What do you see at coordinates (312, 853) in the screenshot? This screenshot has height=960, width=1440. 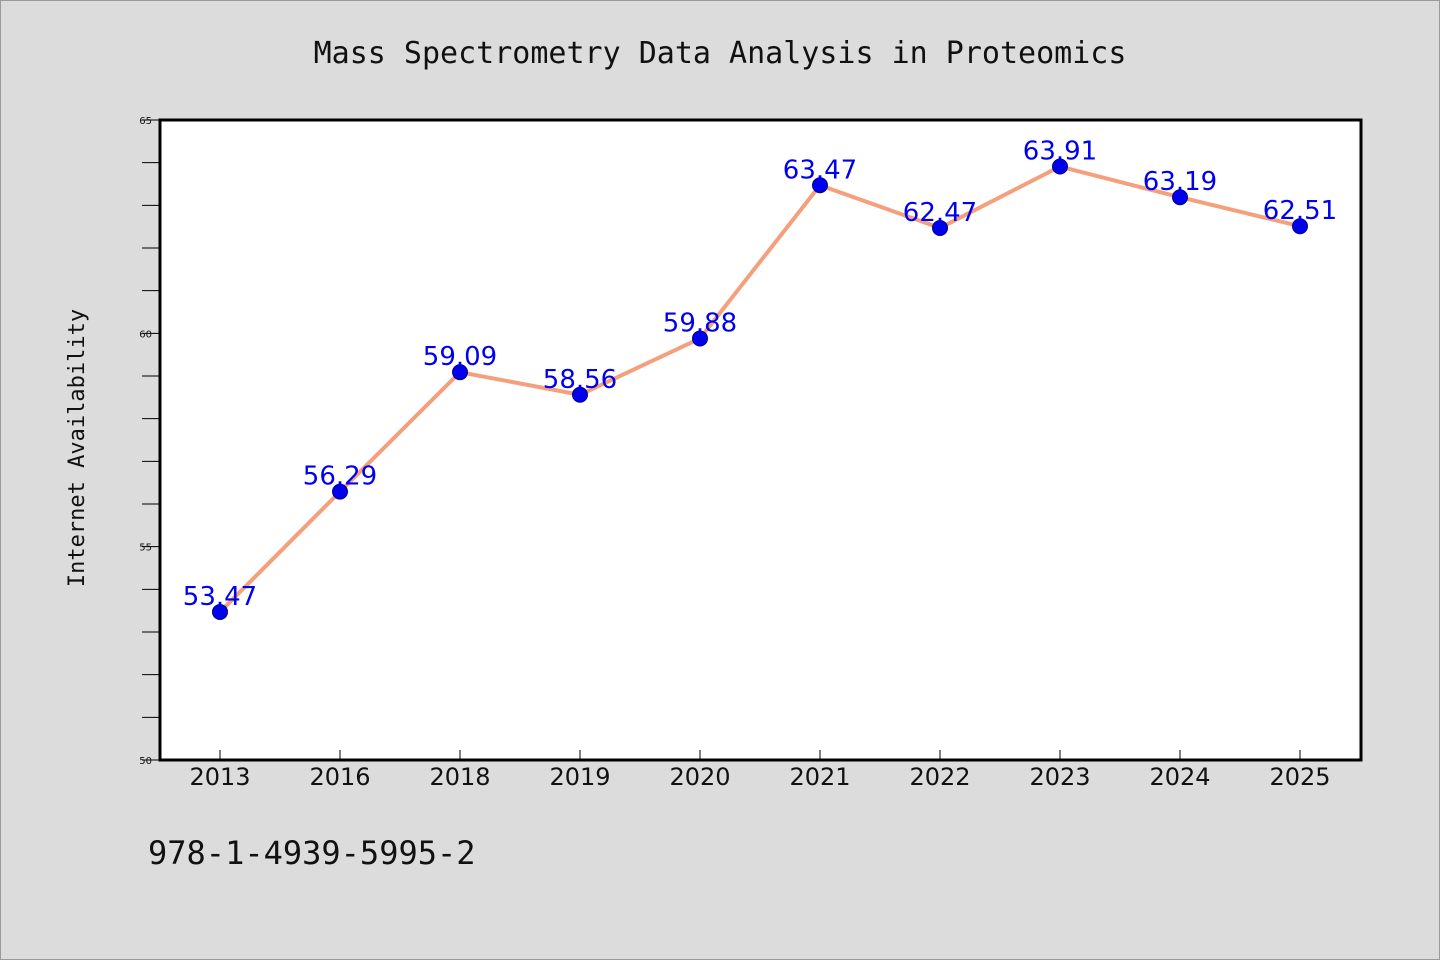 I see `footnote-isbn: 978-1-4939-5995-2` at bounding box center [312, 853].